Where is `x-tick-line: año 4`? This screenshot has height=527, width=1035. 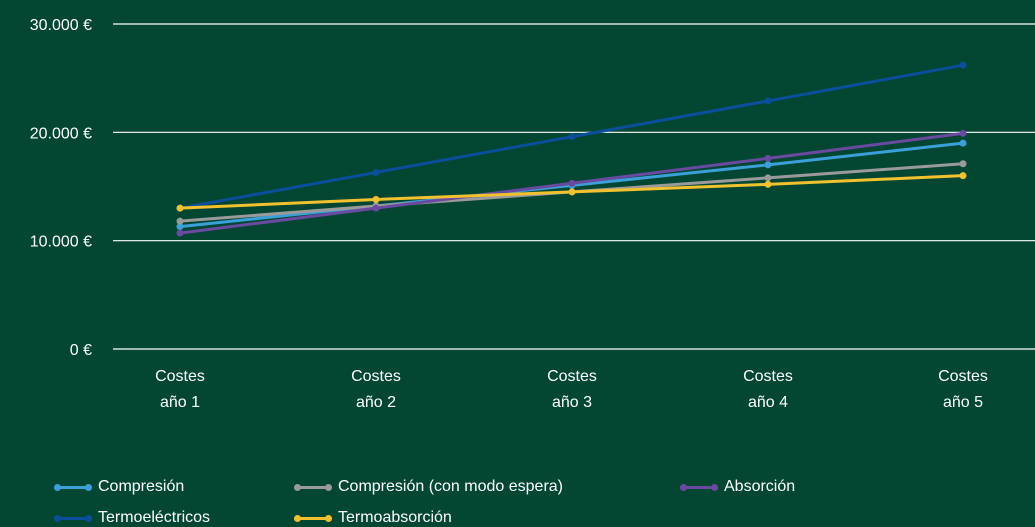
x-tick-line: año 4 is located at coordinates (768, 402).